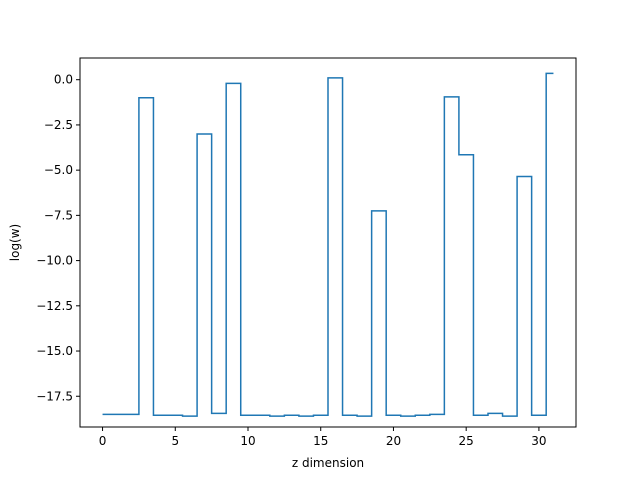 This screenshot has height=480, width=640. I want to click on y-tick-label: −12.5, so click(54, 306).